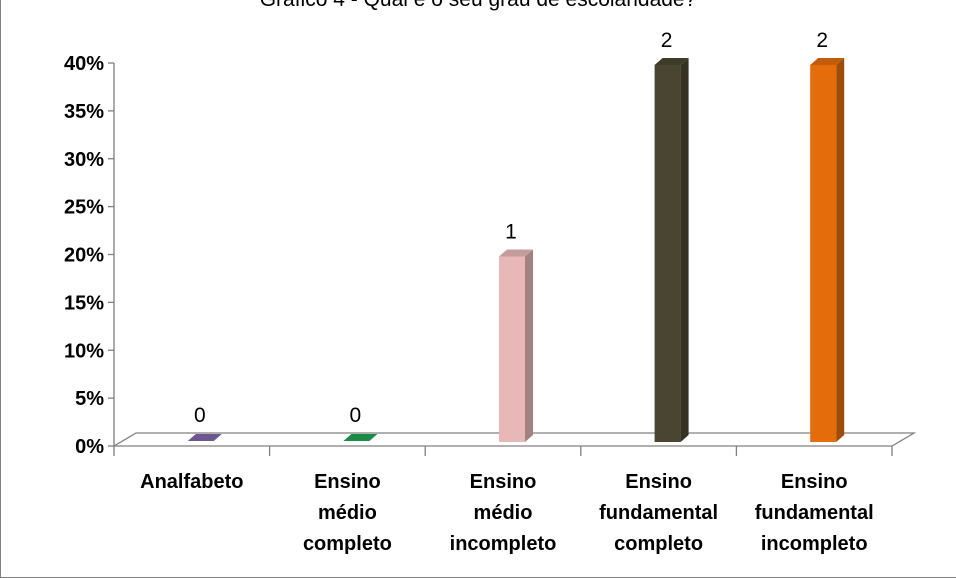 This screenshot has height=578, width=956. Describe the element at coordinates (191, 482) in the screenshot. I see `category-label-0: Analfabeto` at that location.